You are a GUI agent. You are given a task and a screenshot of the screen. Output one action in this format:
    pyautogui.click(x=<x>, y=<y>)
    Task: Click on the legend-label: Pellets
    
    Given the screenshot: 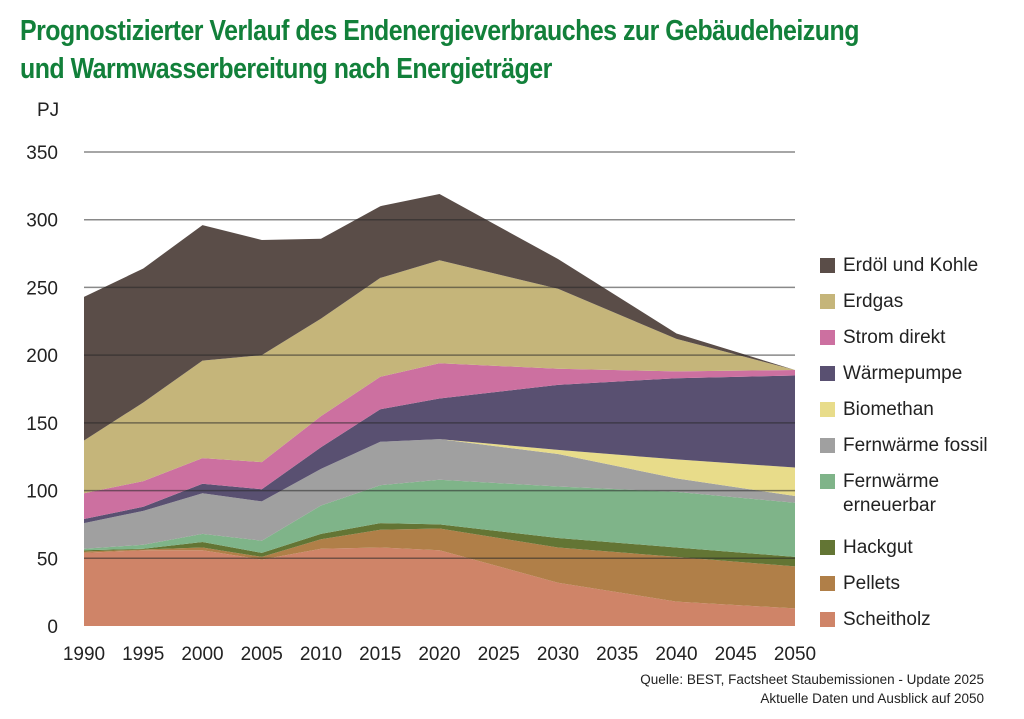 What is the action you would take?
    pyautogui.click(x=872, y=583)
    